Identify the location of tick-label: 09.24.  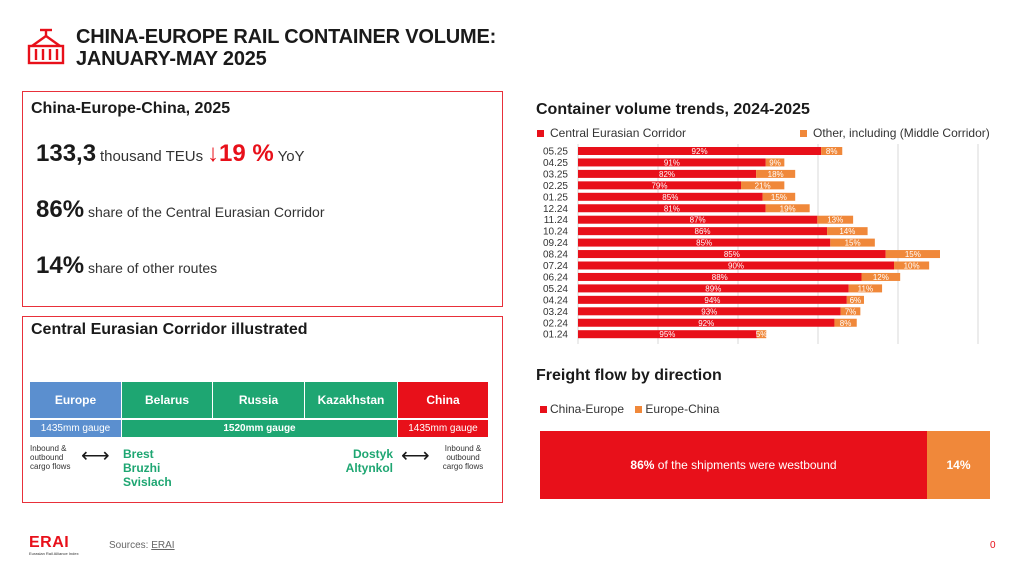
(555, 243).